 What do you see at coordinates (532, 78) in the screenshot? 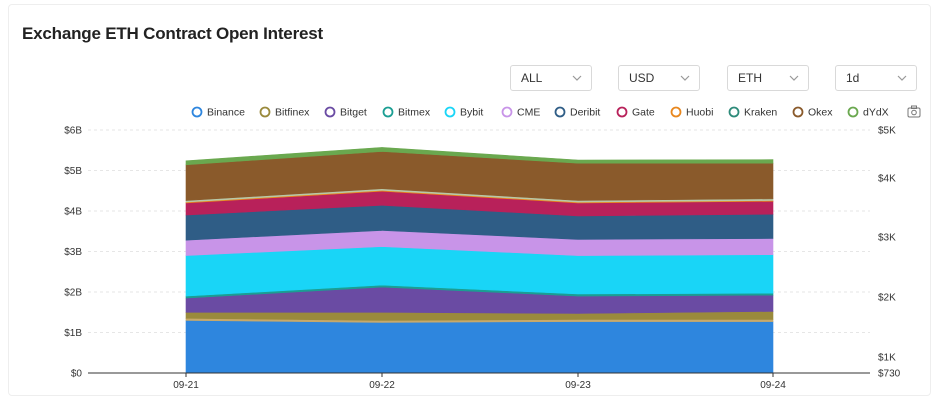
I see `exchange-select-value: ALL` at bounding box center [532, 78].